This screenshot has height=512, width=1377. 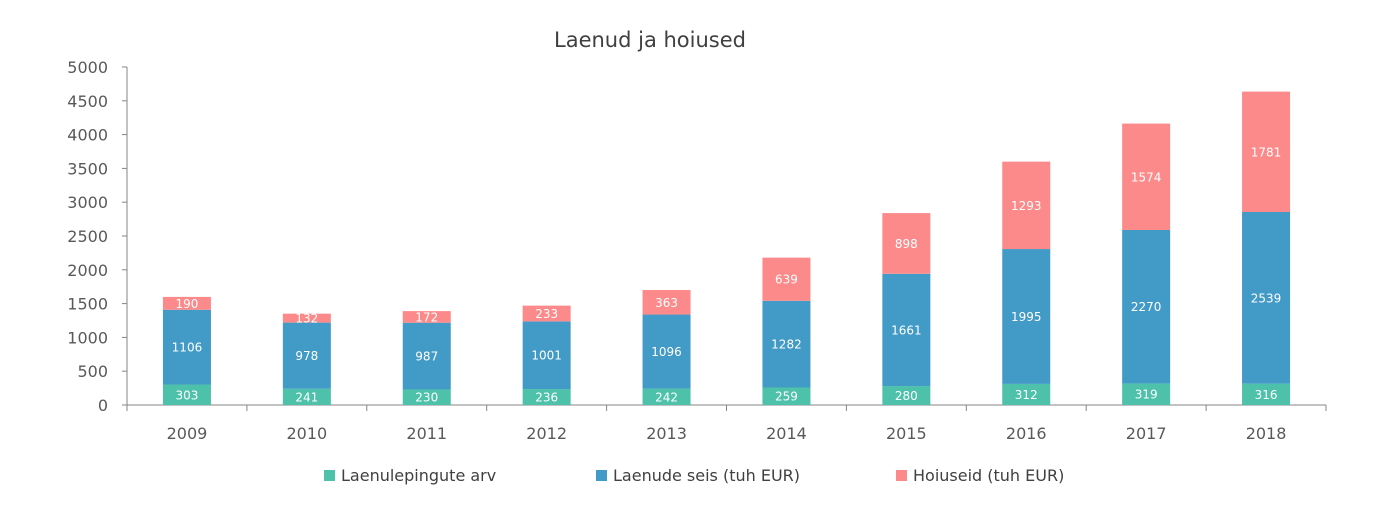 I want to click on y-tick-label: 5000, so click(x=87, y=67).